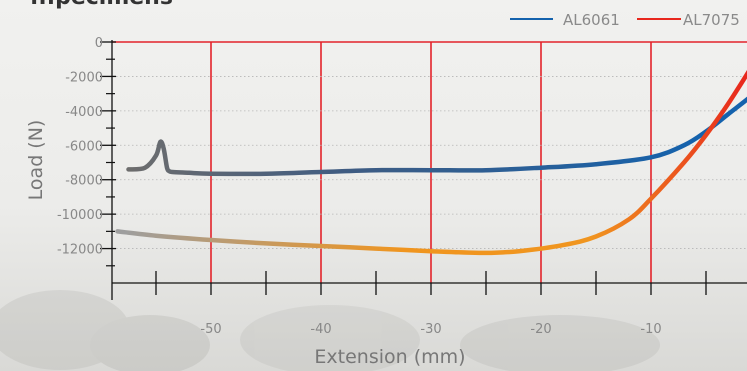 Image resolution: width=747 pixels, height=371 pixels. I want to click on x-tick-label--40: -40, so click(320, 329).